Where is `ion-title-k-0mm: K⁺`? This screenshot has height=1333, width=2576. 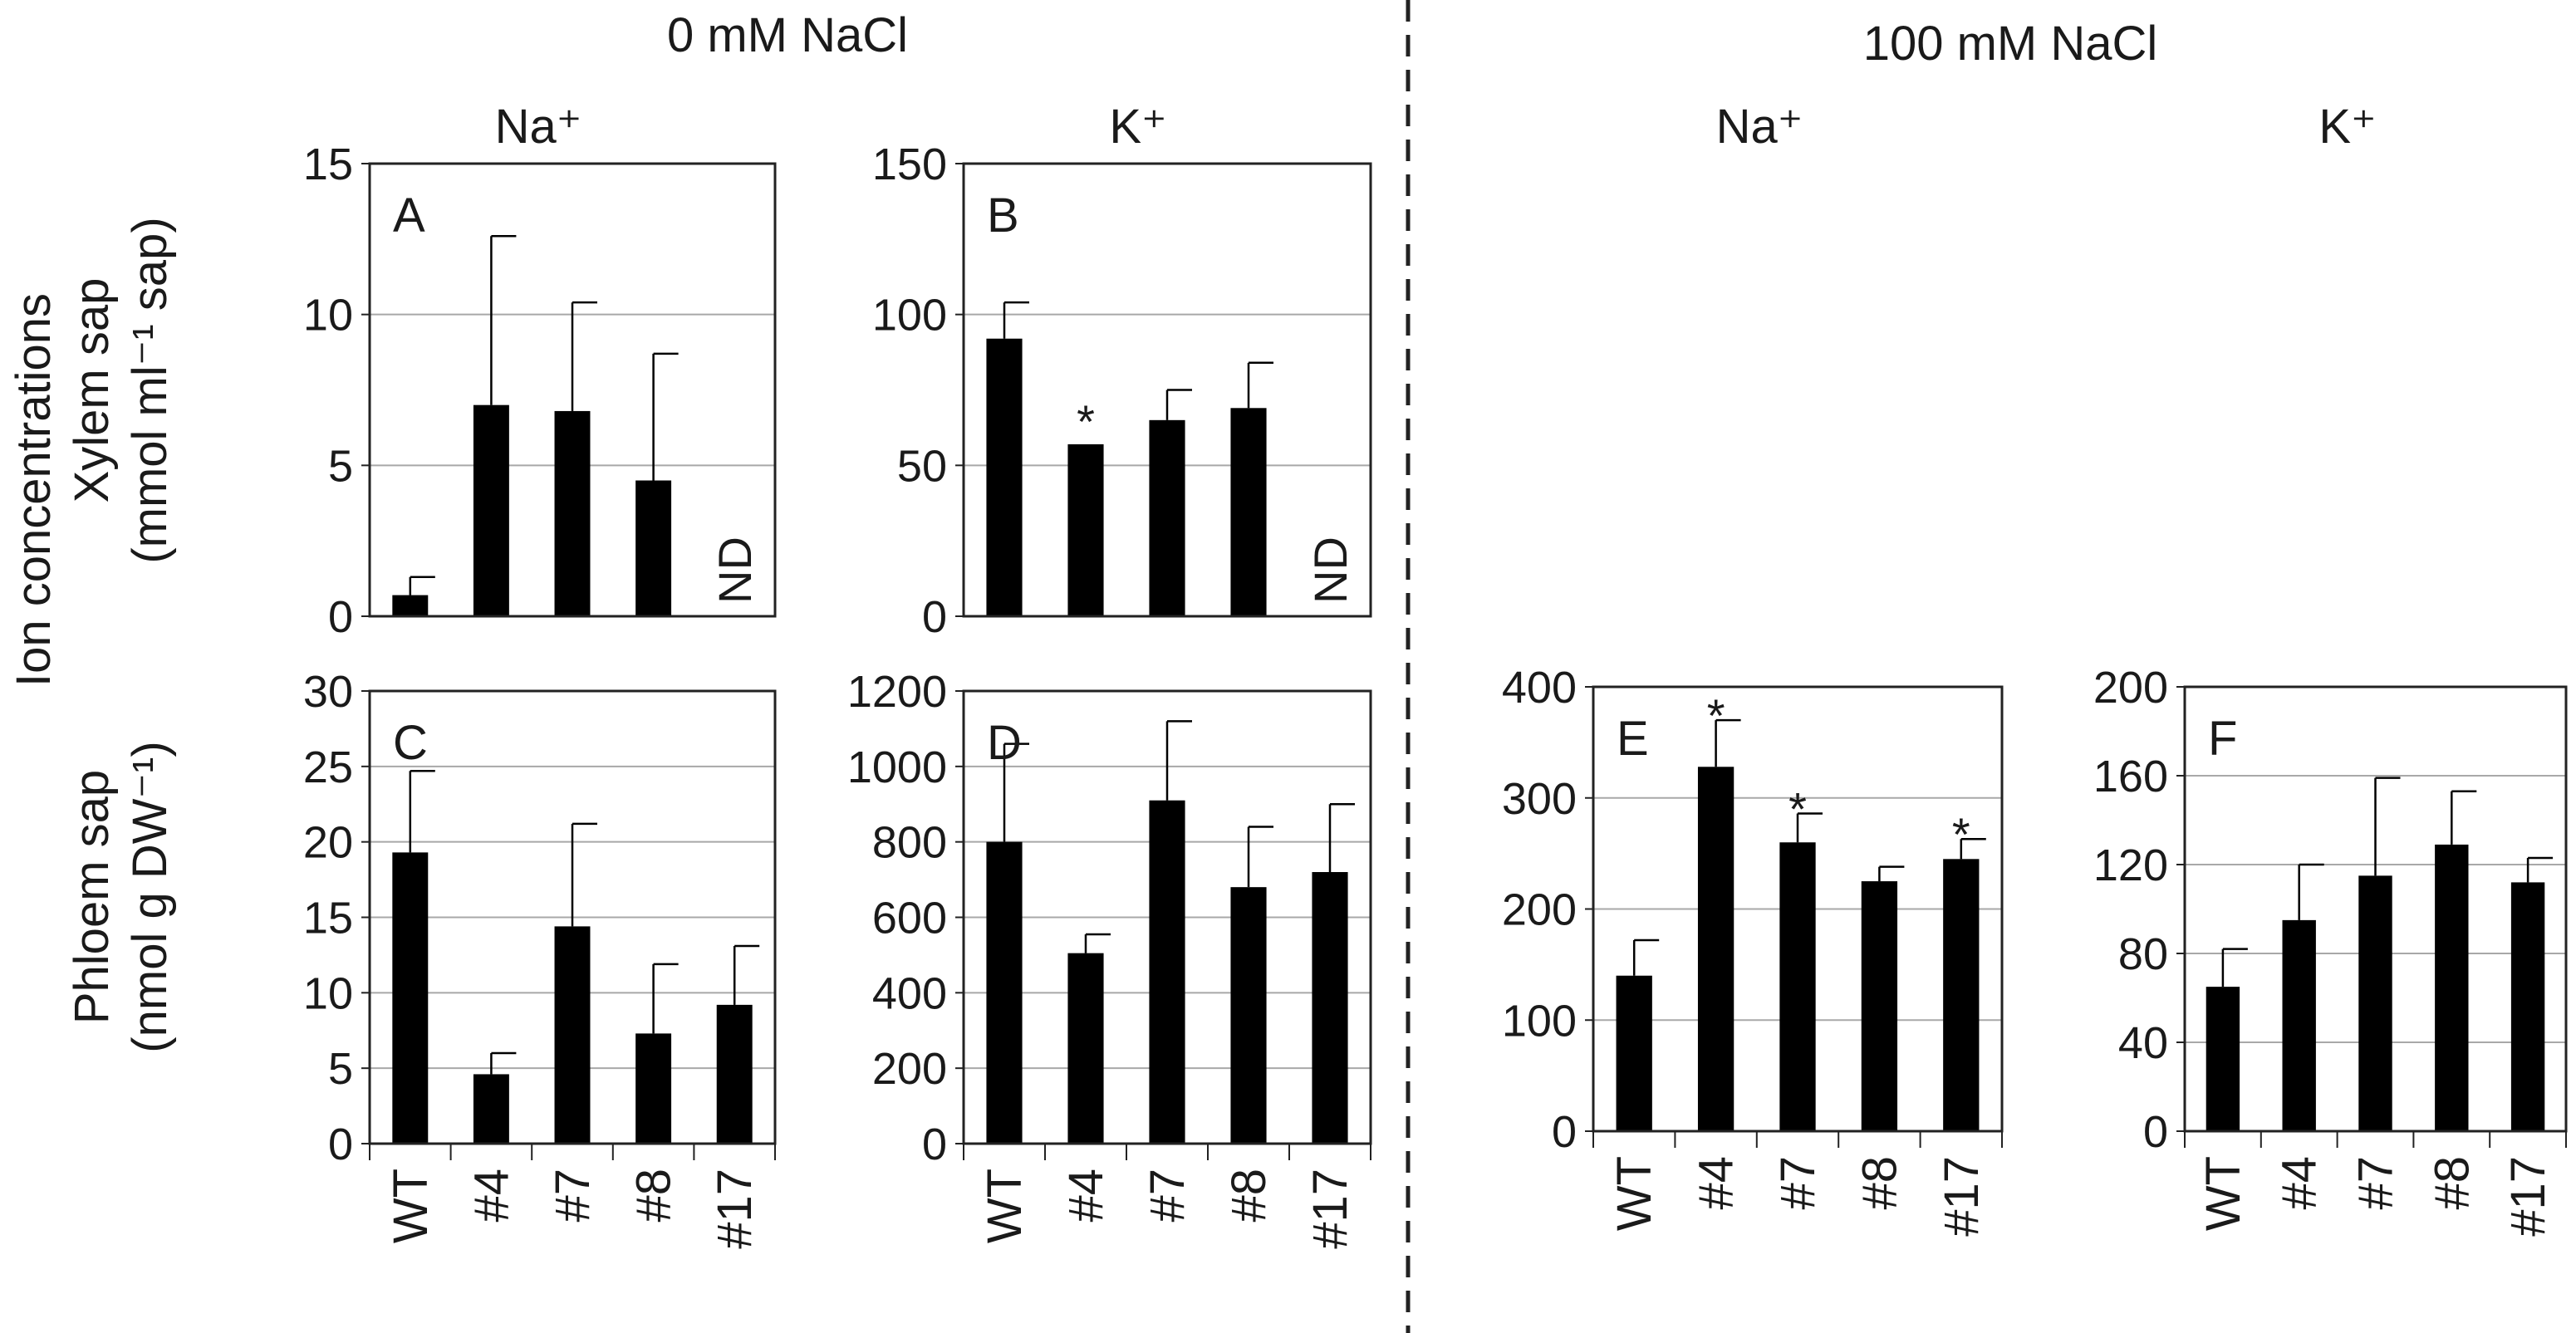
ion-title-k-0mm: K⁺ is located at coordinates (1137, 127).